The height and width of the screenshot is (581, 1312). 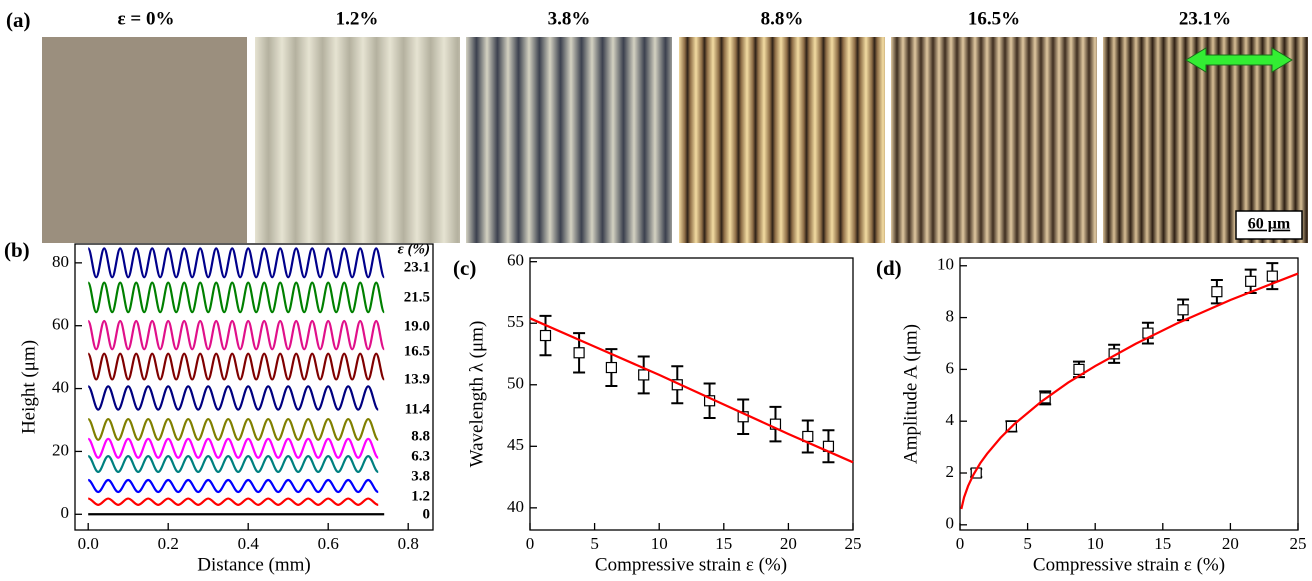 I want to click on curve-label: 16.5, so click(x=417, y=351).